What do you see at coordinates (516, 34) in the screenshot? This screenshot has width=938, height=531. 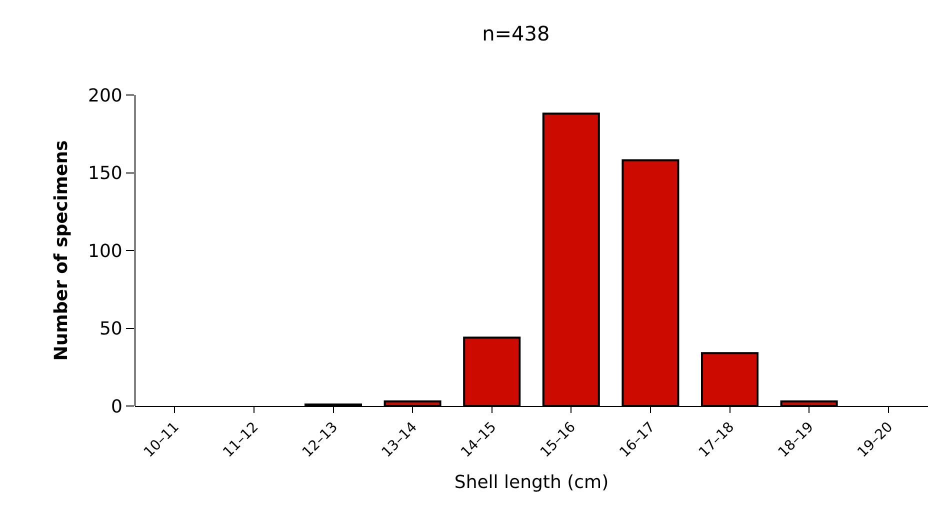 I see `chart-title: n=438` at bounding box center [516, 34].